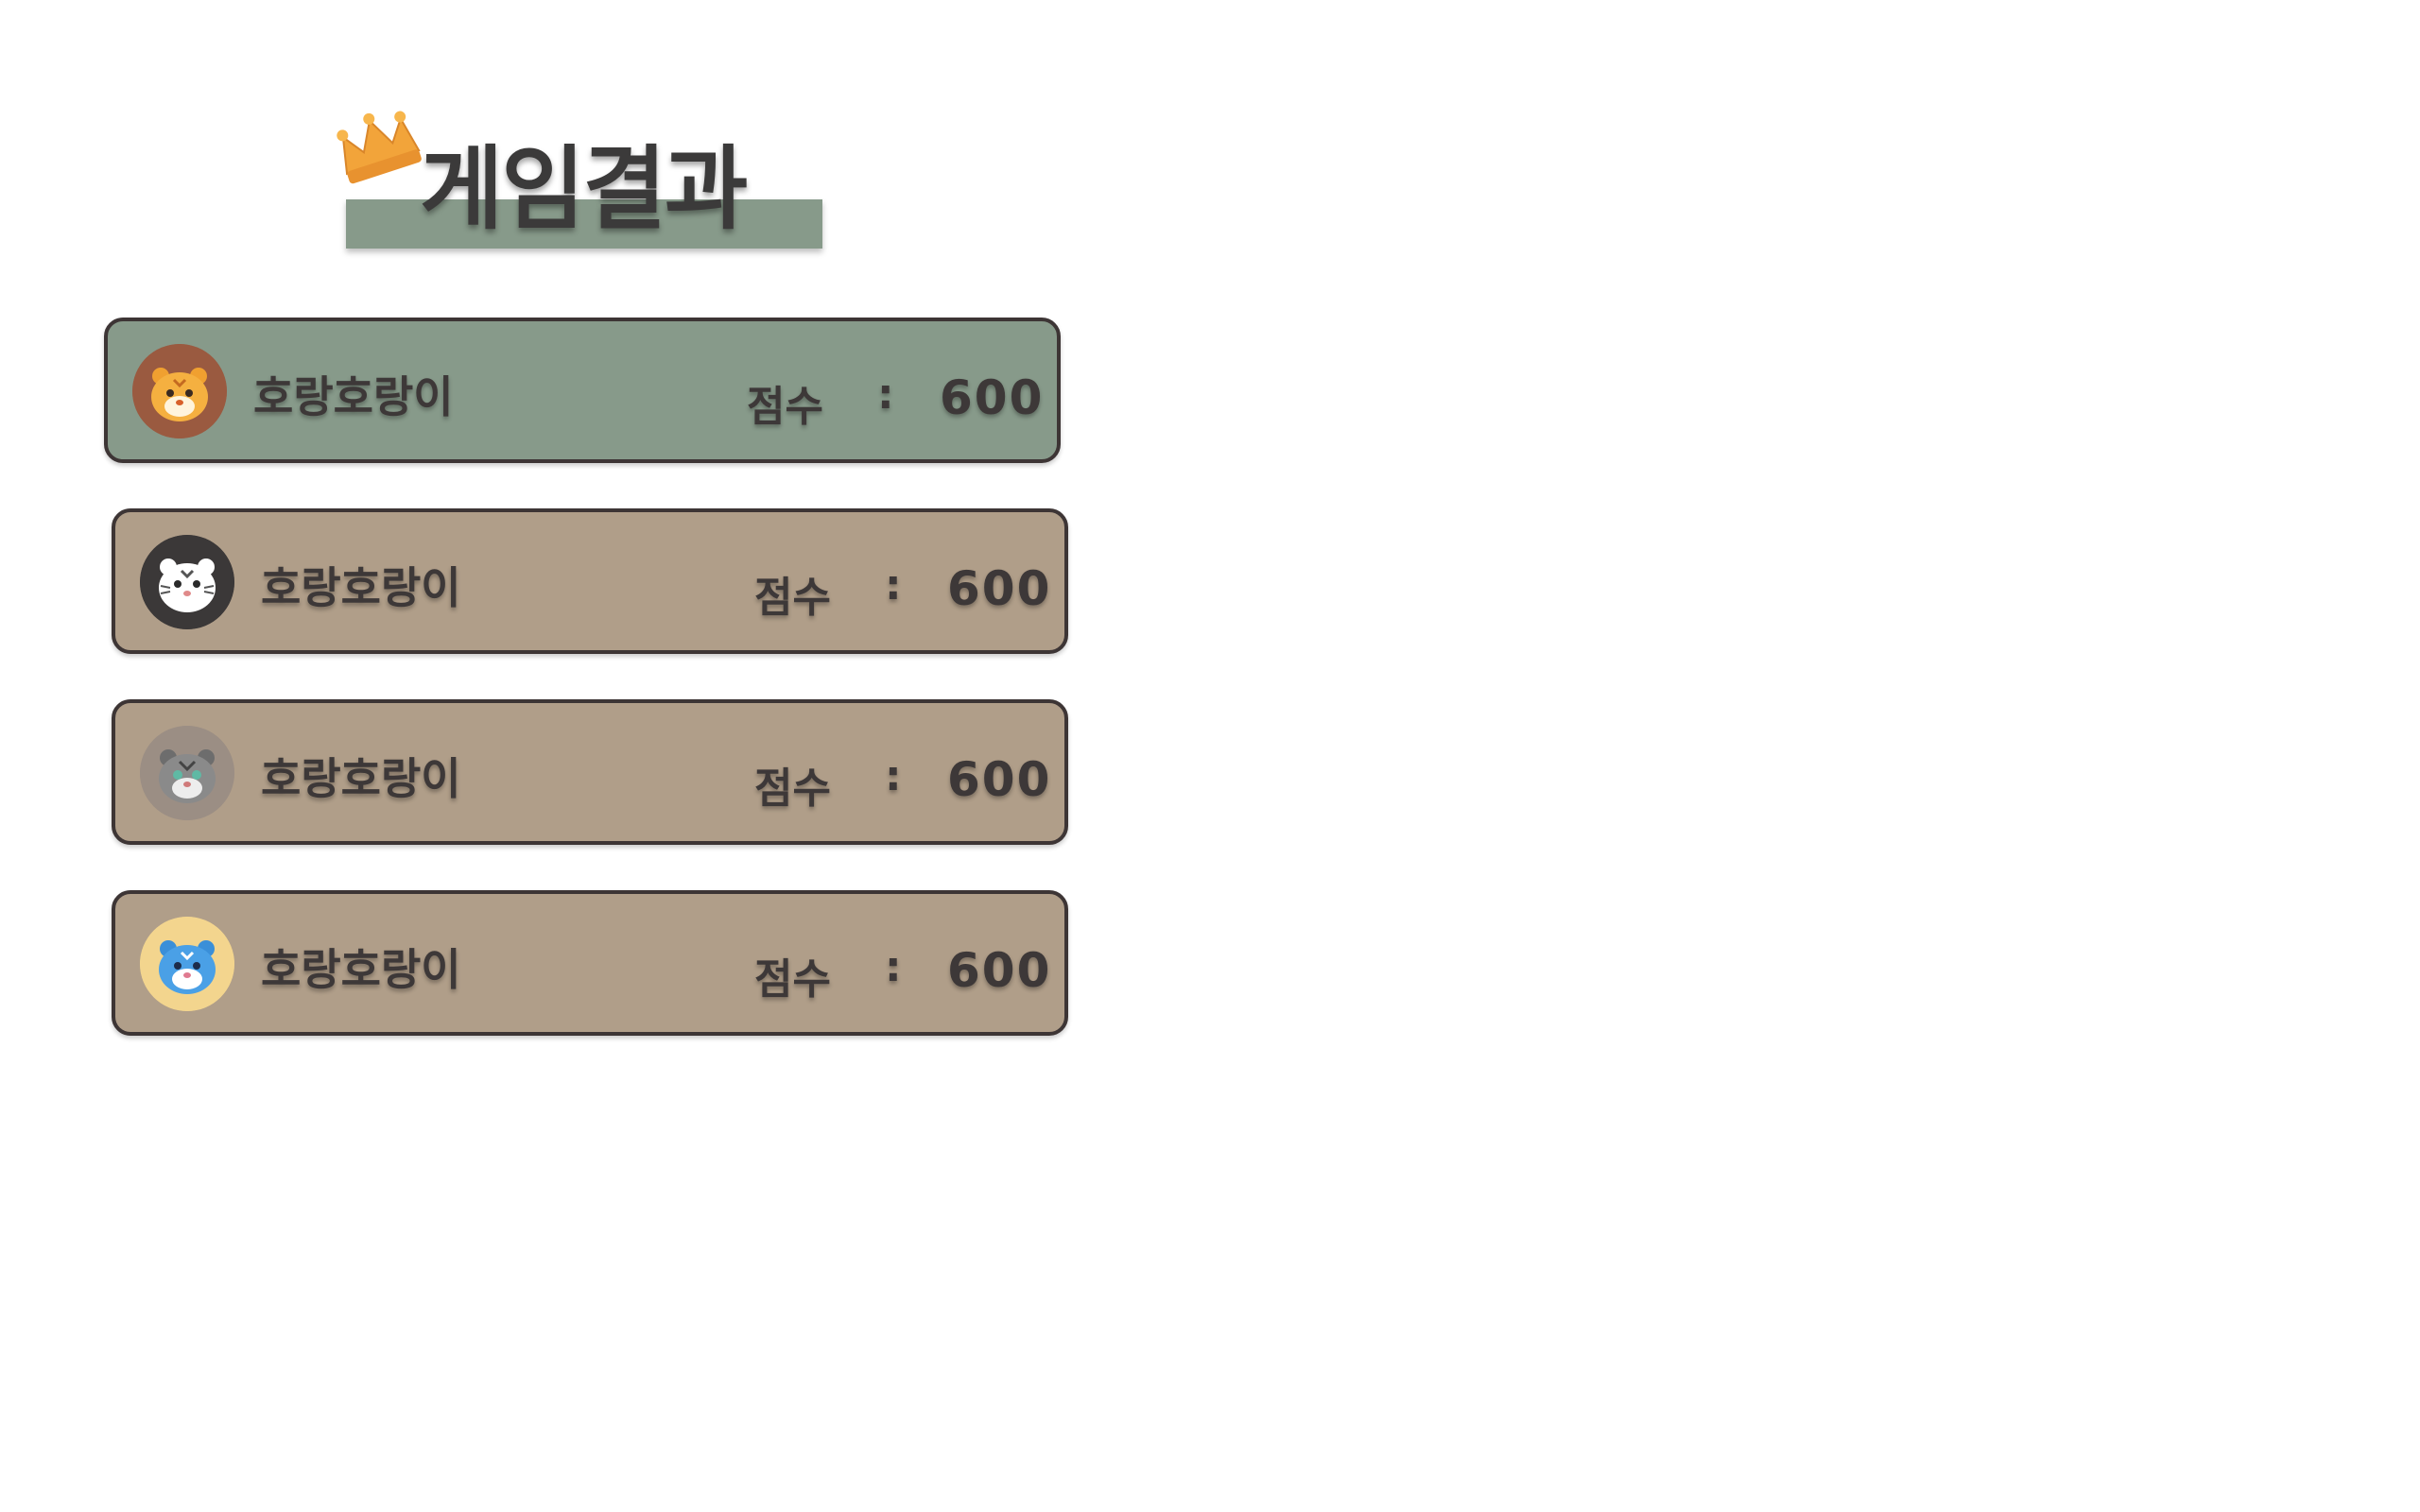  What do you see at coordinates (584, 189) in the screenshot?
I see `page-title: 게임결과` at bounding box center [584, 189].